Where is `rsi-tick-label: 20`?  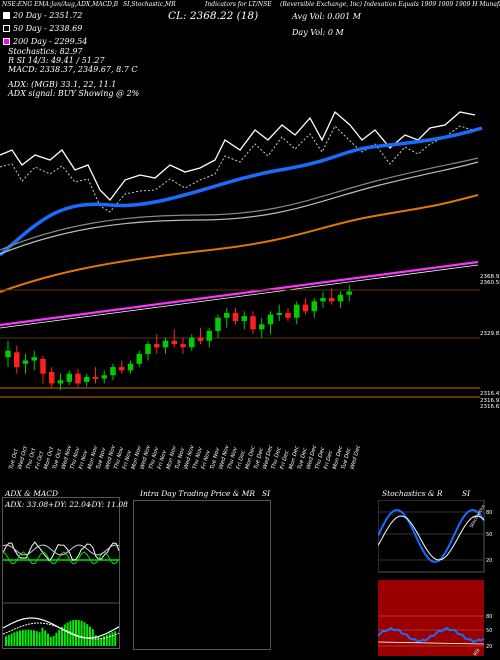
rsi-tick-label: 20 is located at coordinates (489, 647).